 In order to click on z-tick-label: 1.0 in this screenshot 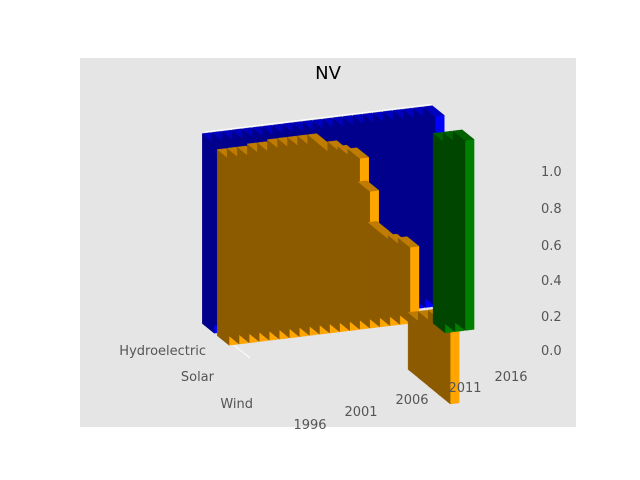, I will do `click(551, 172)`.